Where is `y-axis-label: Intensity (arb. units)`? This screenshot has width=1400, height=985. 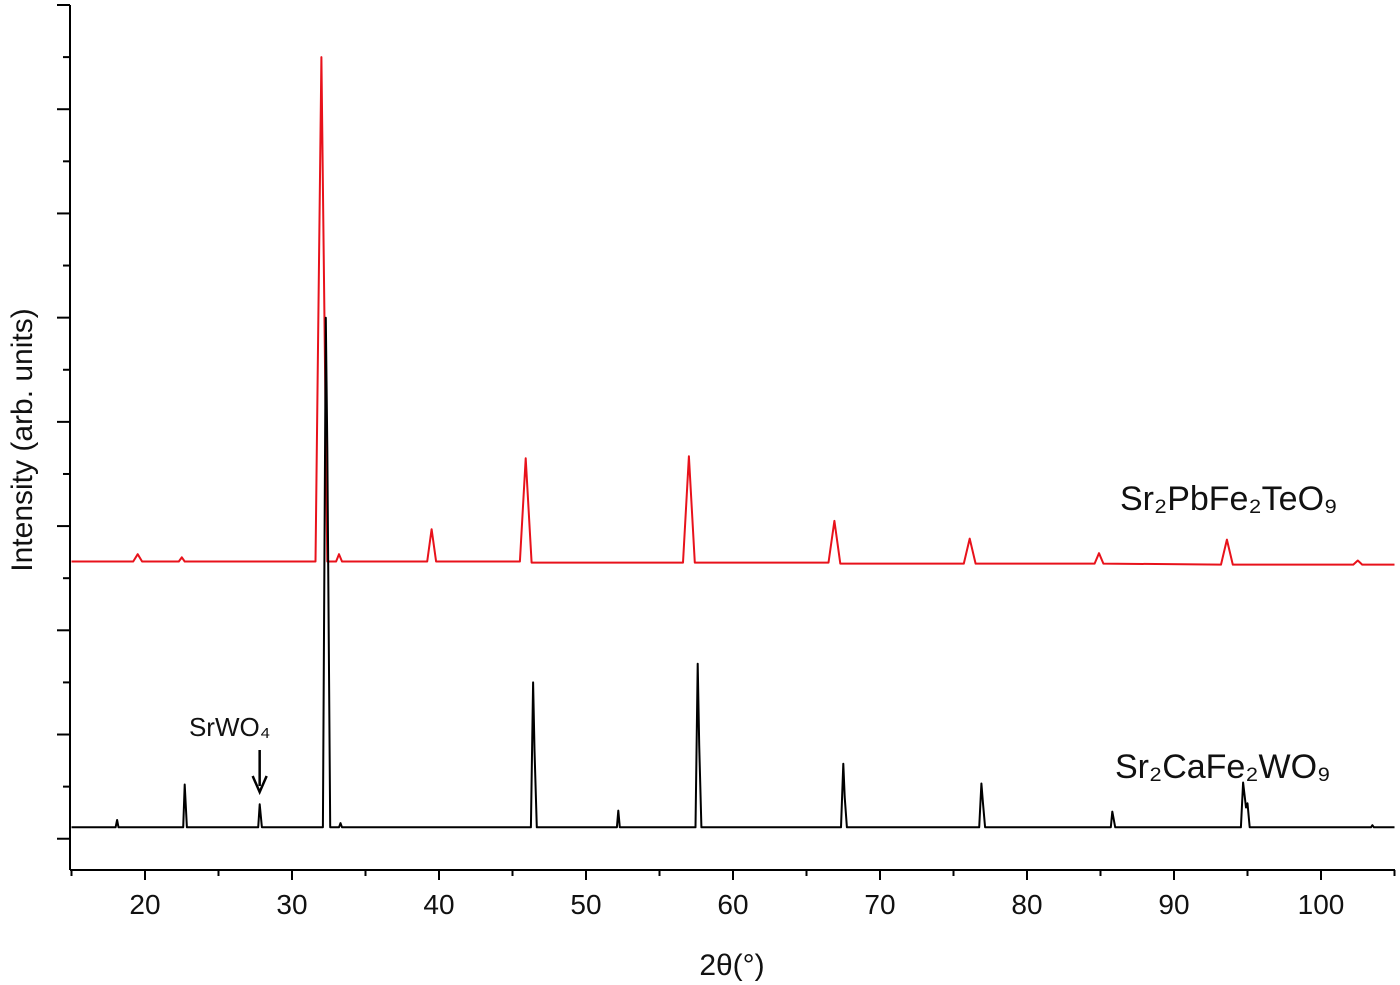 y-axis-label: Intensity (arb. units) is located at coordinates (22, 439).